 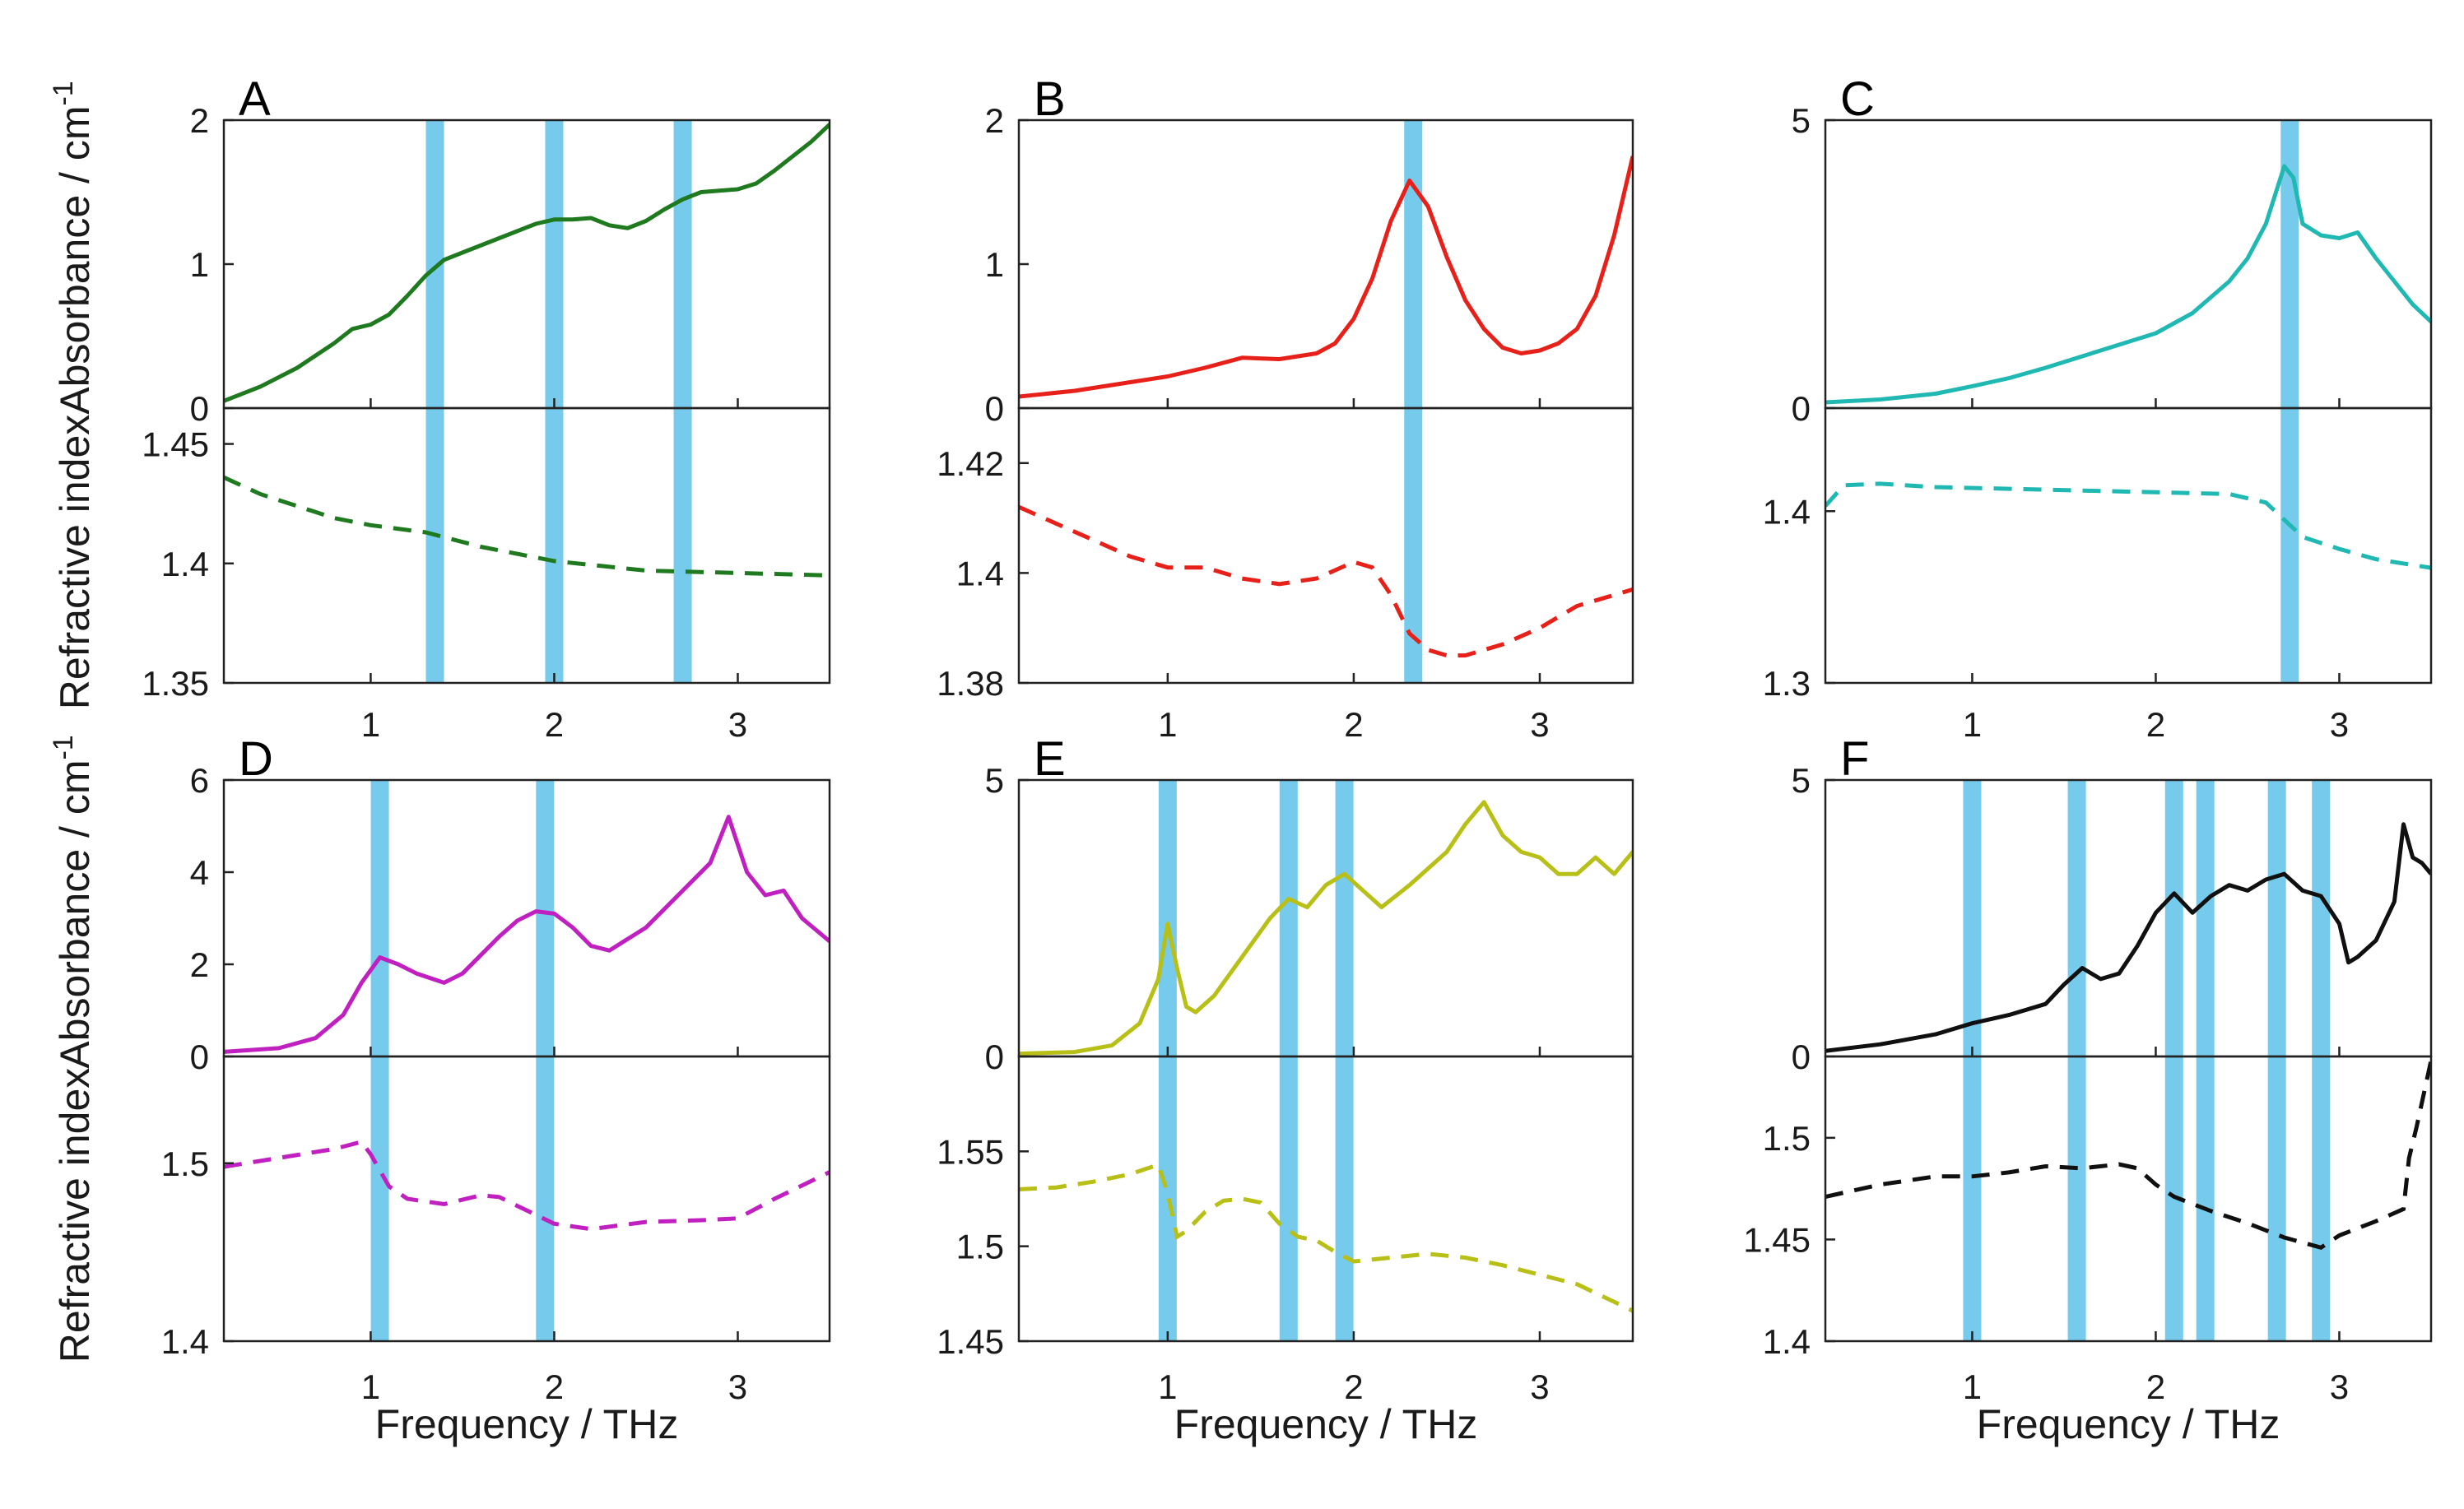 What do you see at coordinates (527, 526) in the screenshot?
I see `refractive-line-A` at bounding box center [527, 526].